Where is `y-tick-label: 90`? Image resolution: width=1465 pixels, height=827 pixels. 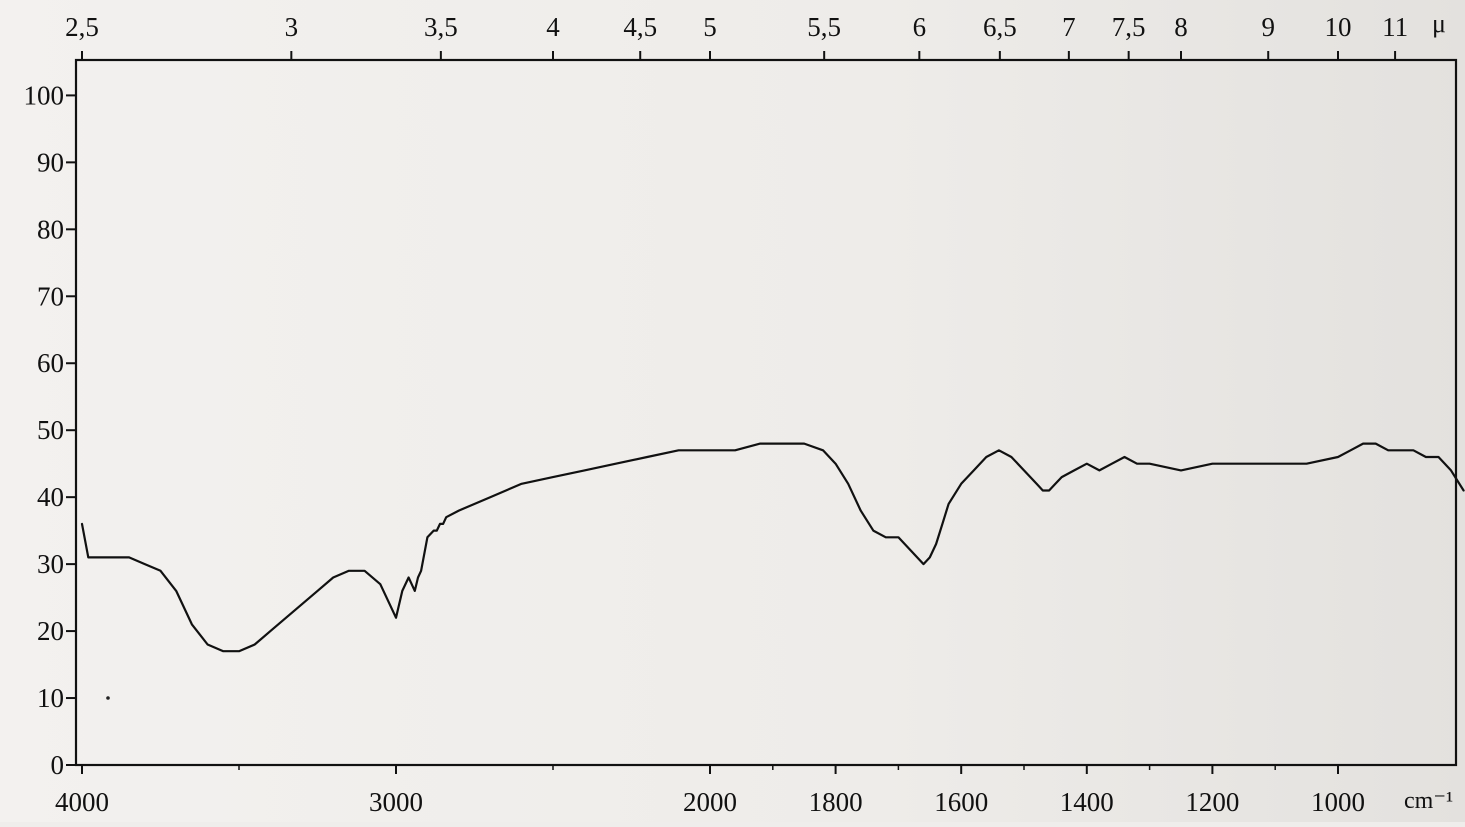
y-tick-label: 90 is located at coordinates (50, 162).